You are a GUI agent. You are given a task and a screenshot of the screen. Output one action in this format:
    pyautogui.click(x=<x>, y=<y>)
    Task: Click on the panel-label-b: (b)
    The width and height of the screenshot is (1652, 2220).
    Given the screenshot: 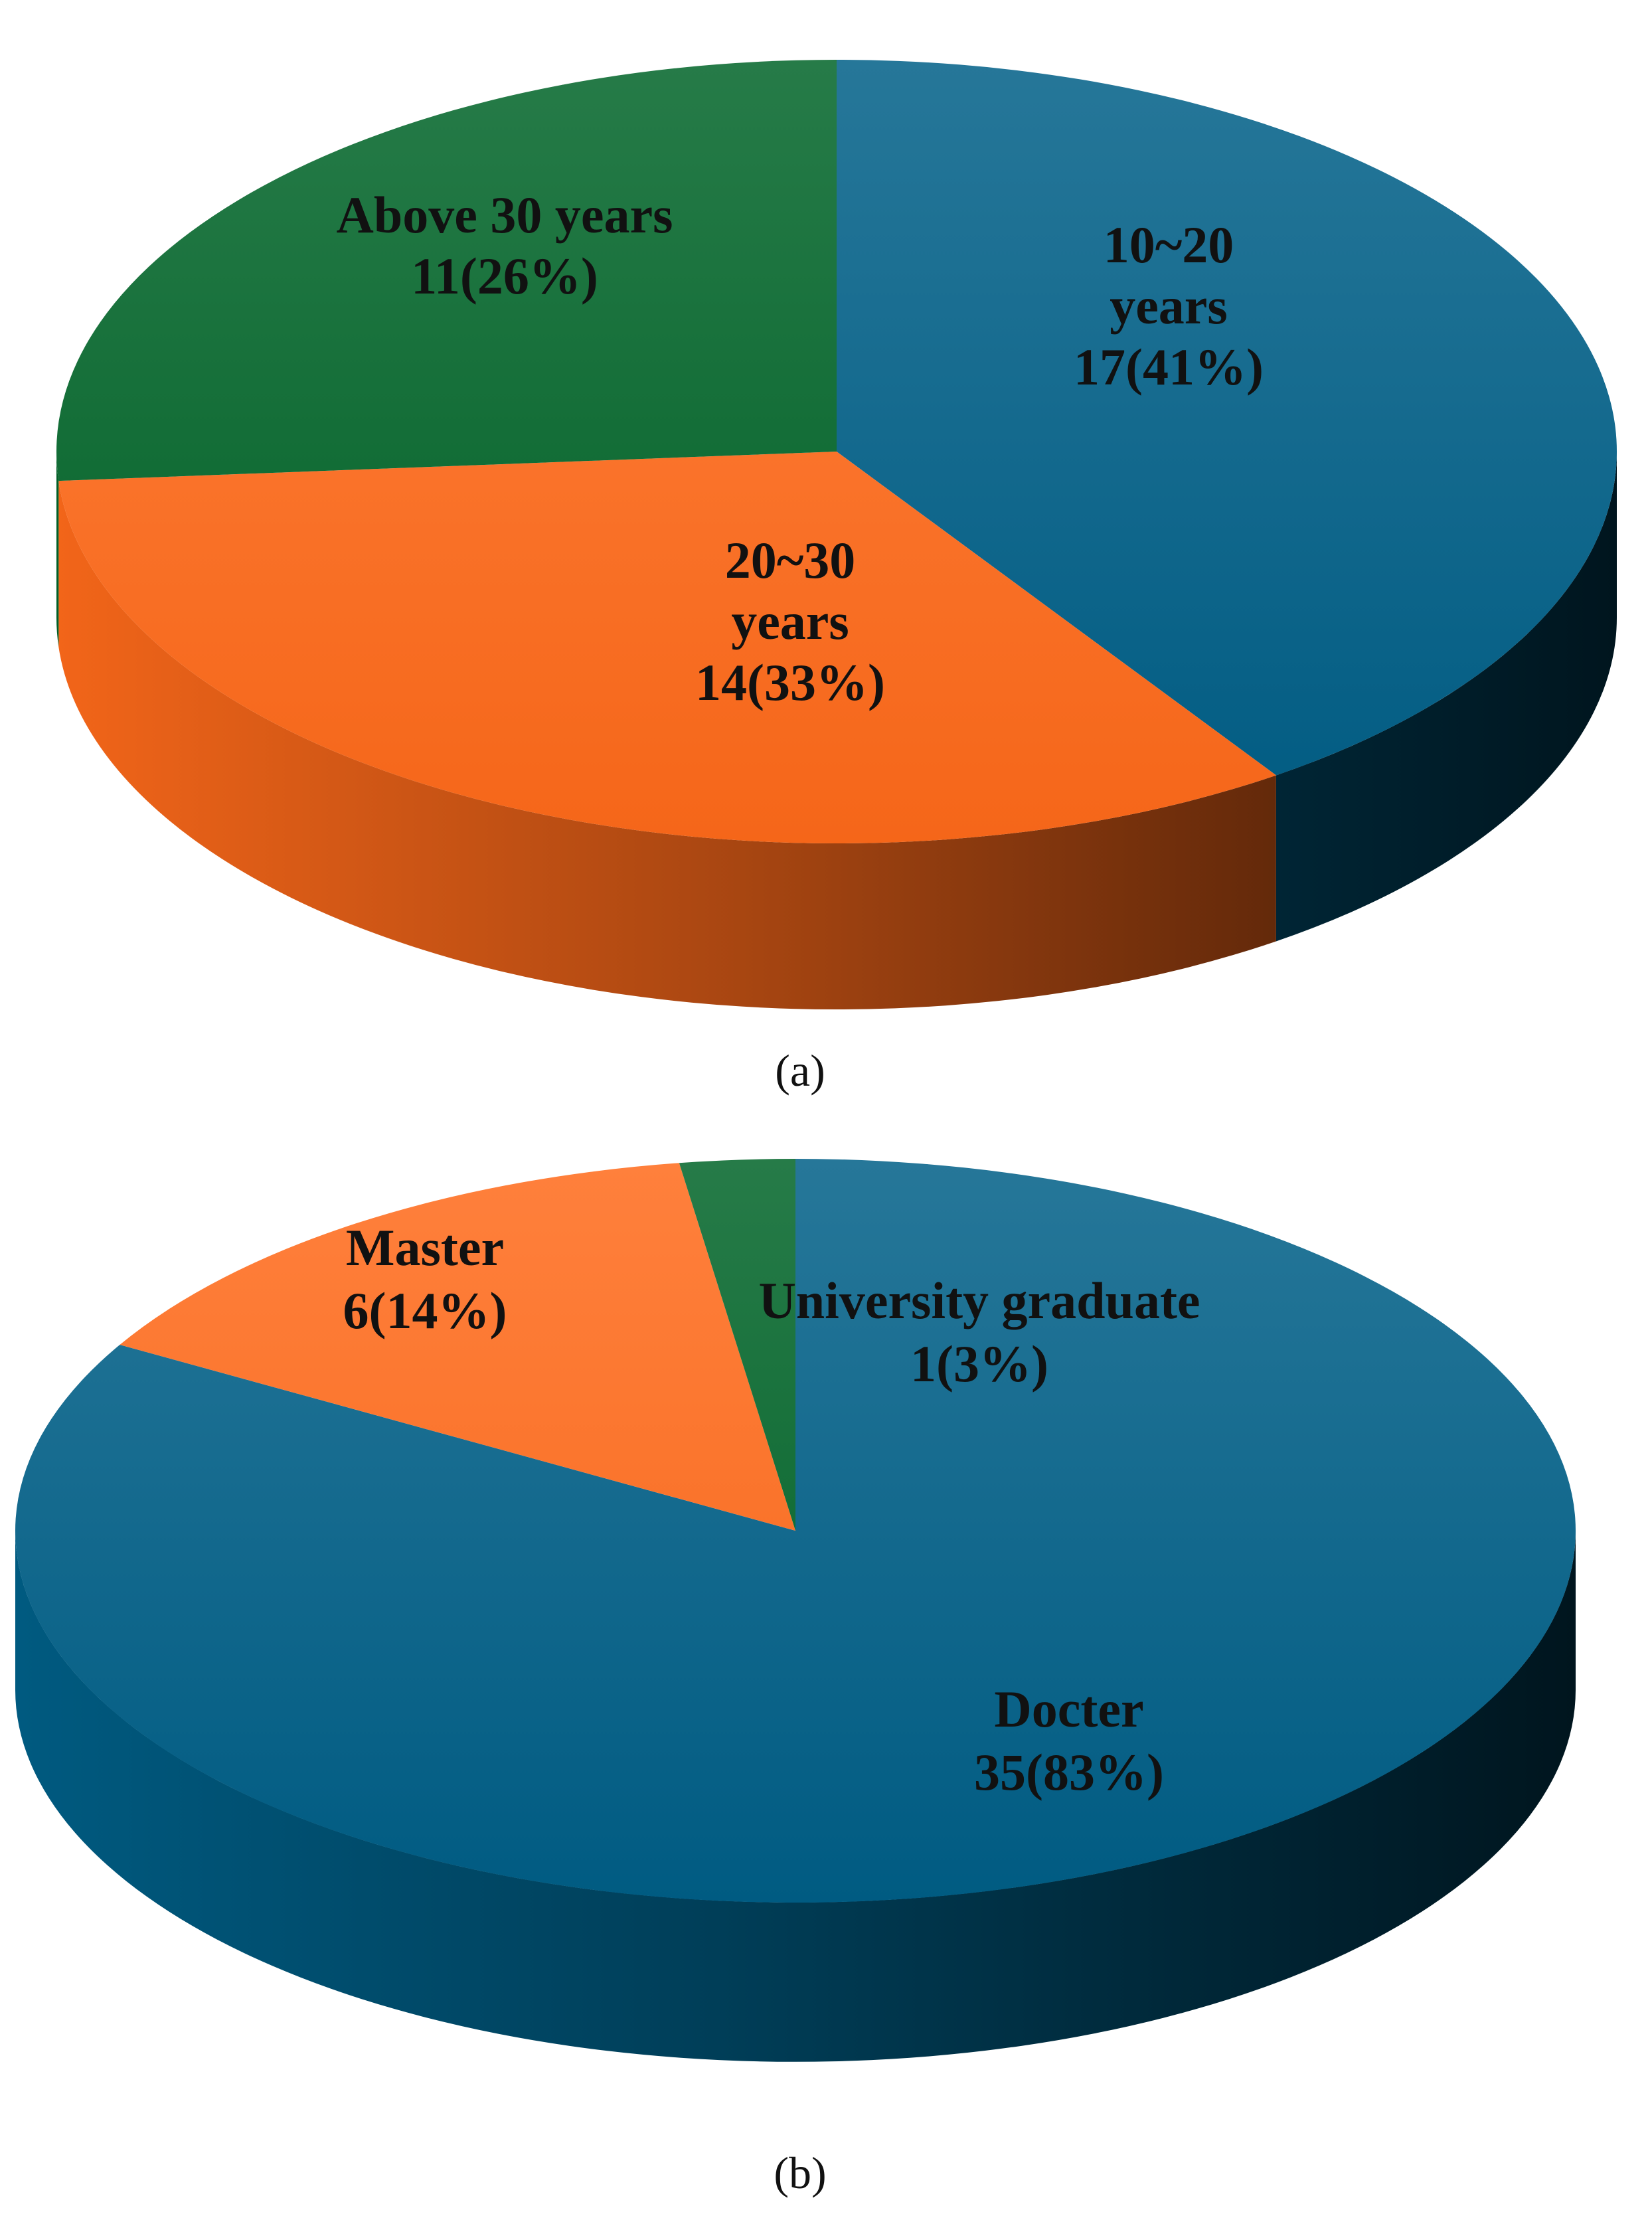 What is the action you would take?
    pyautogui.click(x=800, y=2173)
    